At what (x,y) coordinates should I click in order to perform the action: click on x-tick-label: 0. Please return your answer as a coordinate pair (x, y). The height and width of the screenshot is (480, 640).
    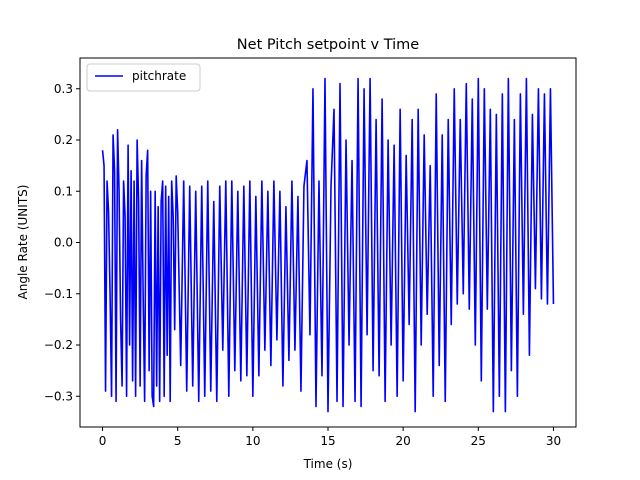
    Looking at the image, I should click on (103, 441).